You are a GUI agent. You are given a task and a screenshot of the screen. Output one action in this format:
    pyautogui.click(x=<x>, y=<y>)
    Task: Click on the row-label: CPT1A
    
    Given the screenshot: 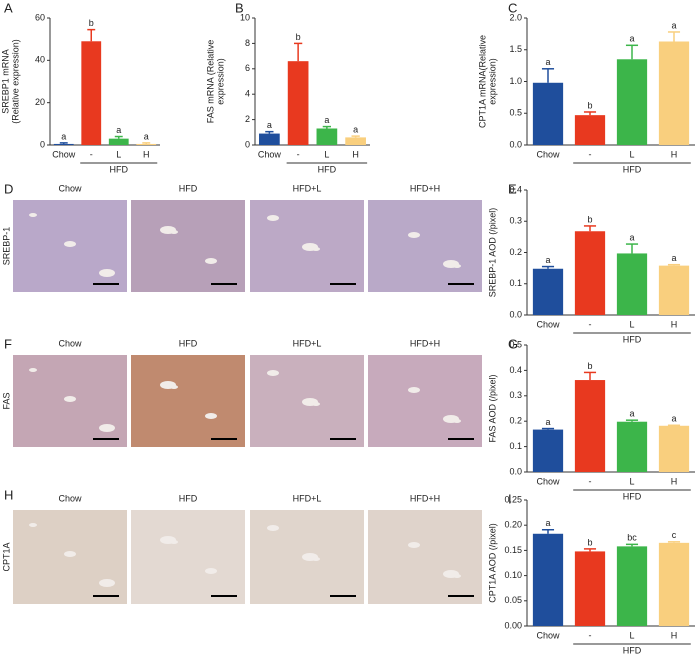 What is the action you would take?
    pyautogui.click(x=6, y=556)
    